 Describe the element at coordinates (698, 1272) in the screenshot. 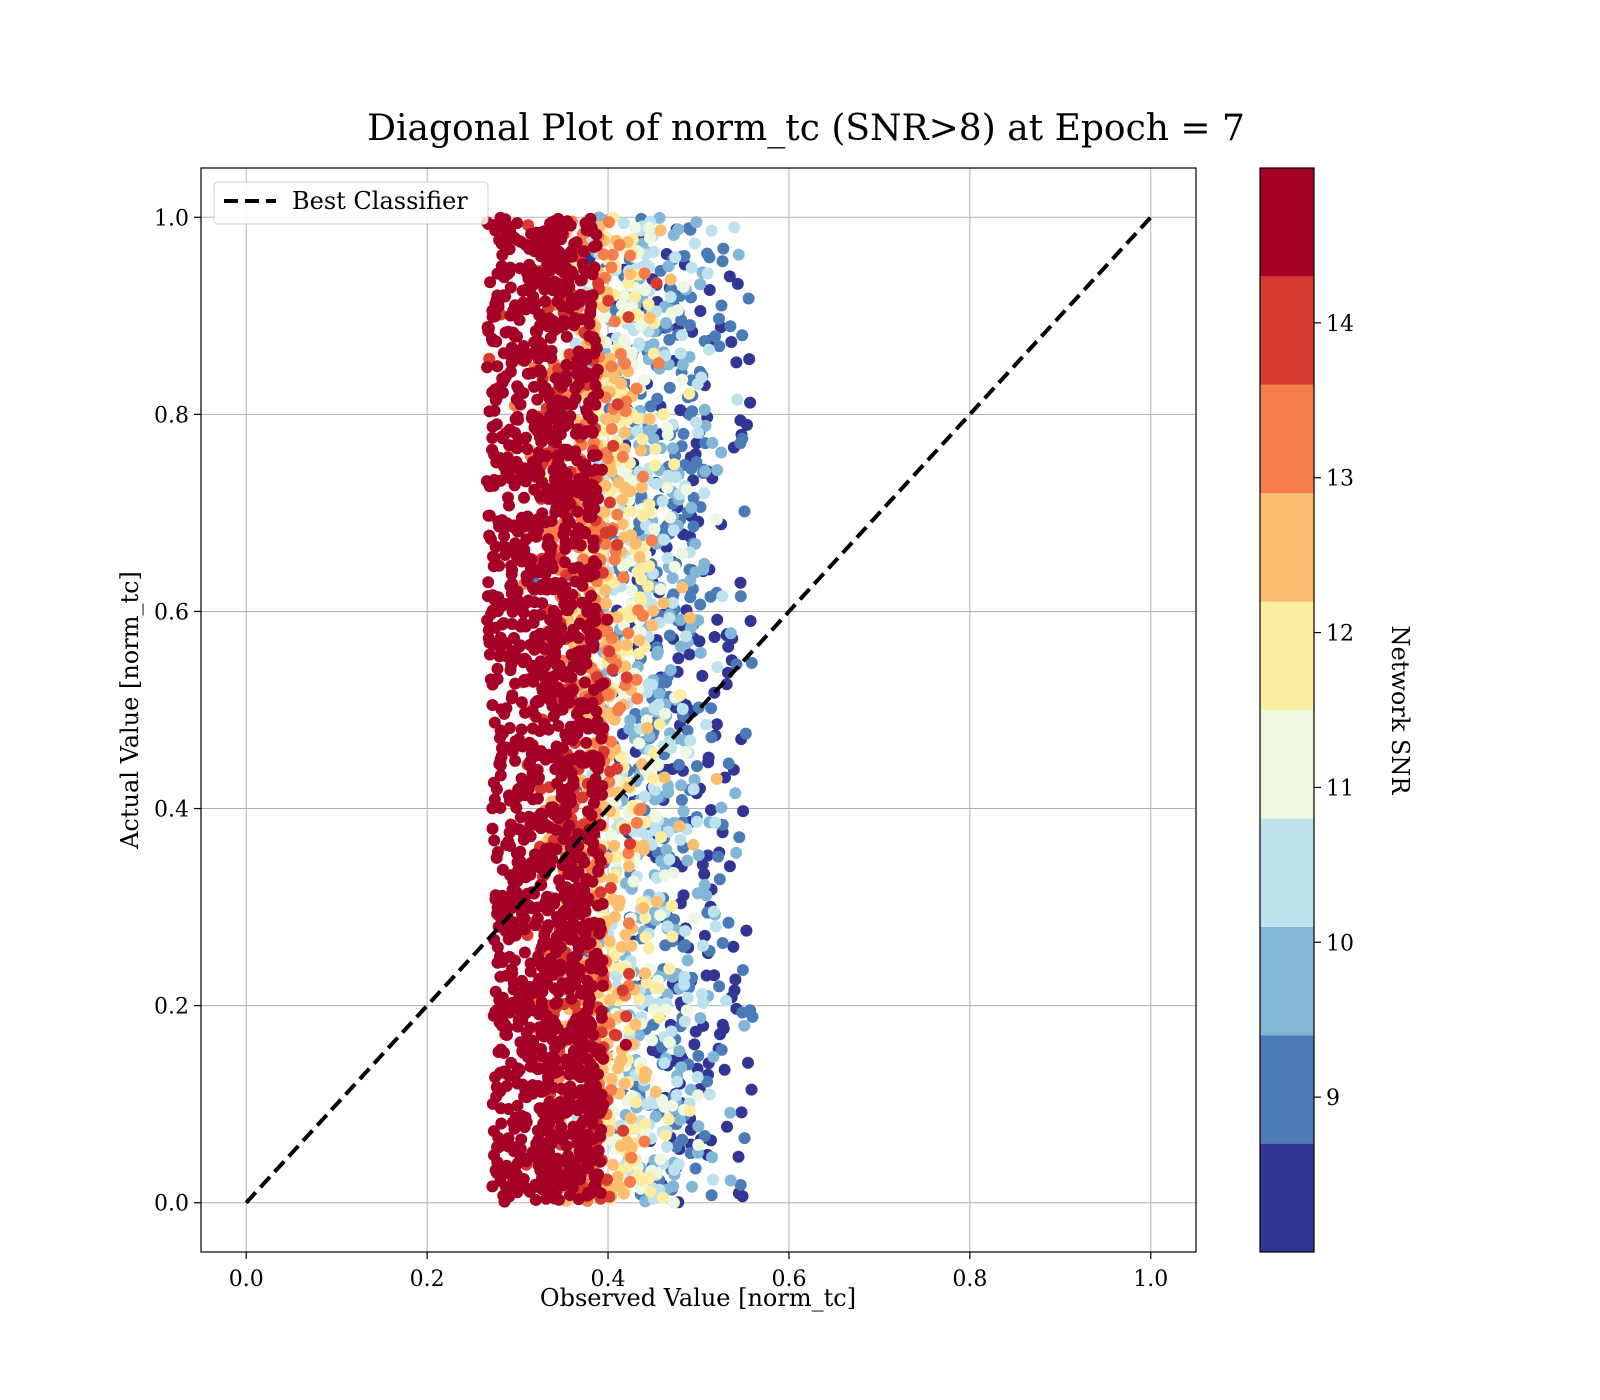

I see `x-axis-ticks: 0.0 0.2 0.4 0.6 0.8 1.0` at that location.